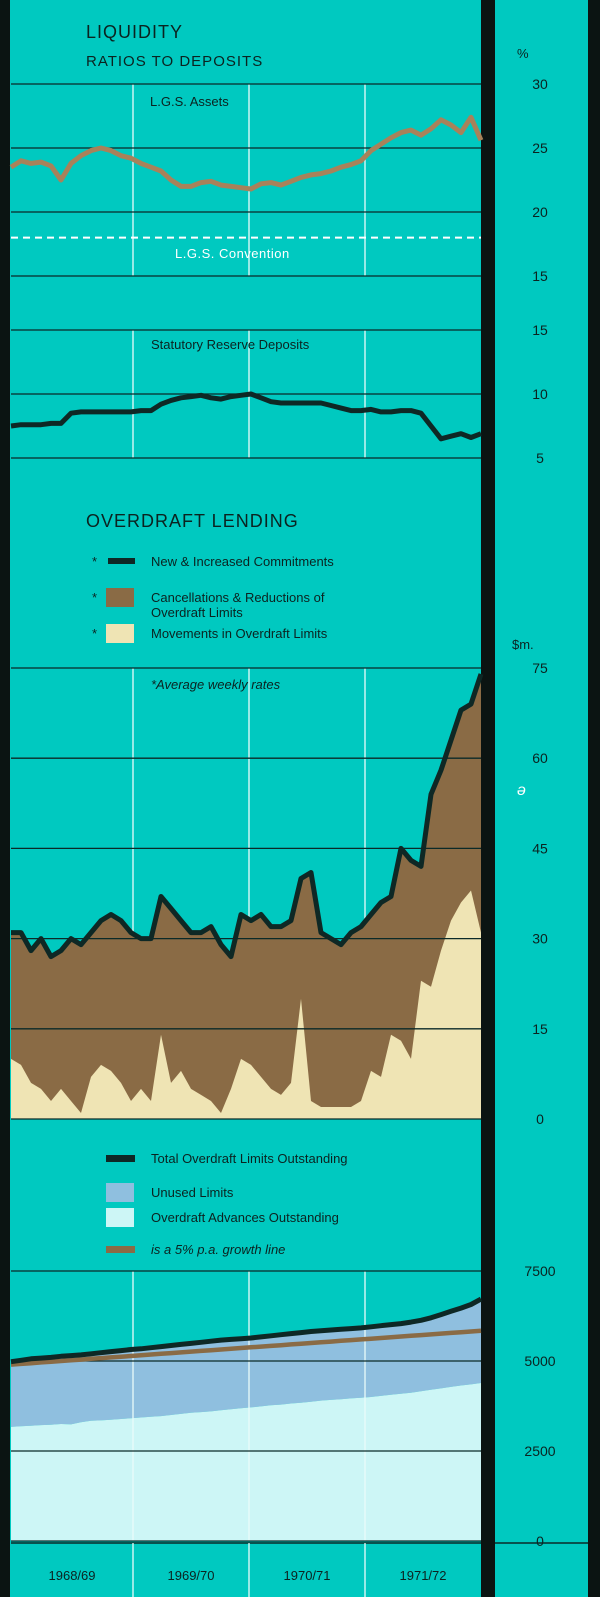  Describe the element at coordinates (540, 458) in the screenshot. I see `srd-ytick-5: 5` at that location.